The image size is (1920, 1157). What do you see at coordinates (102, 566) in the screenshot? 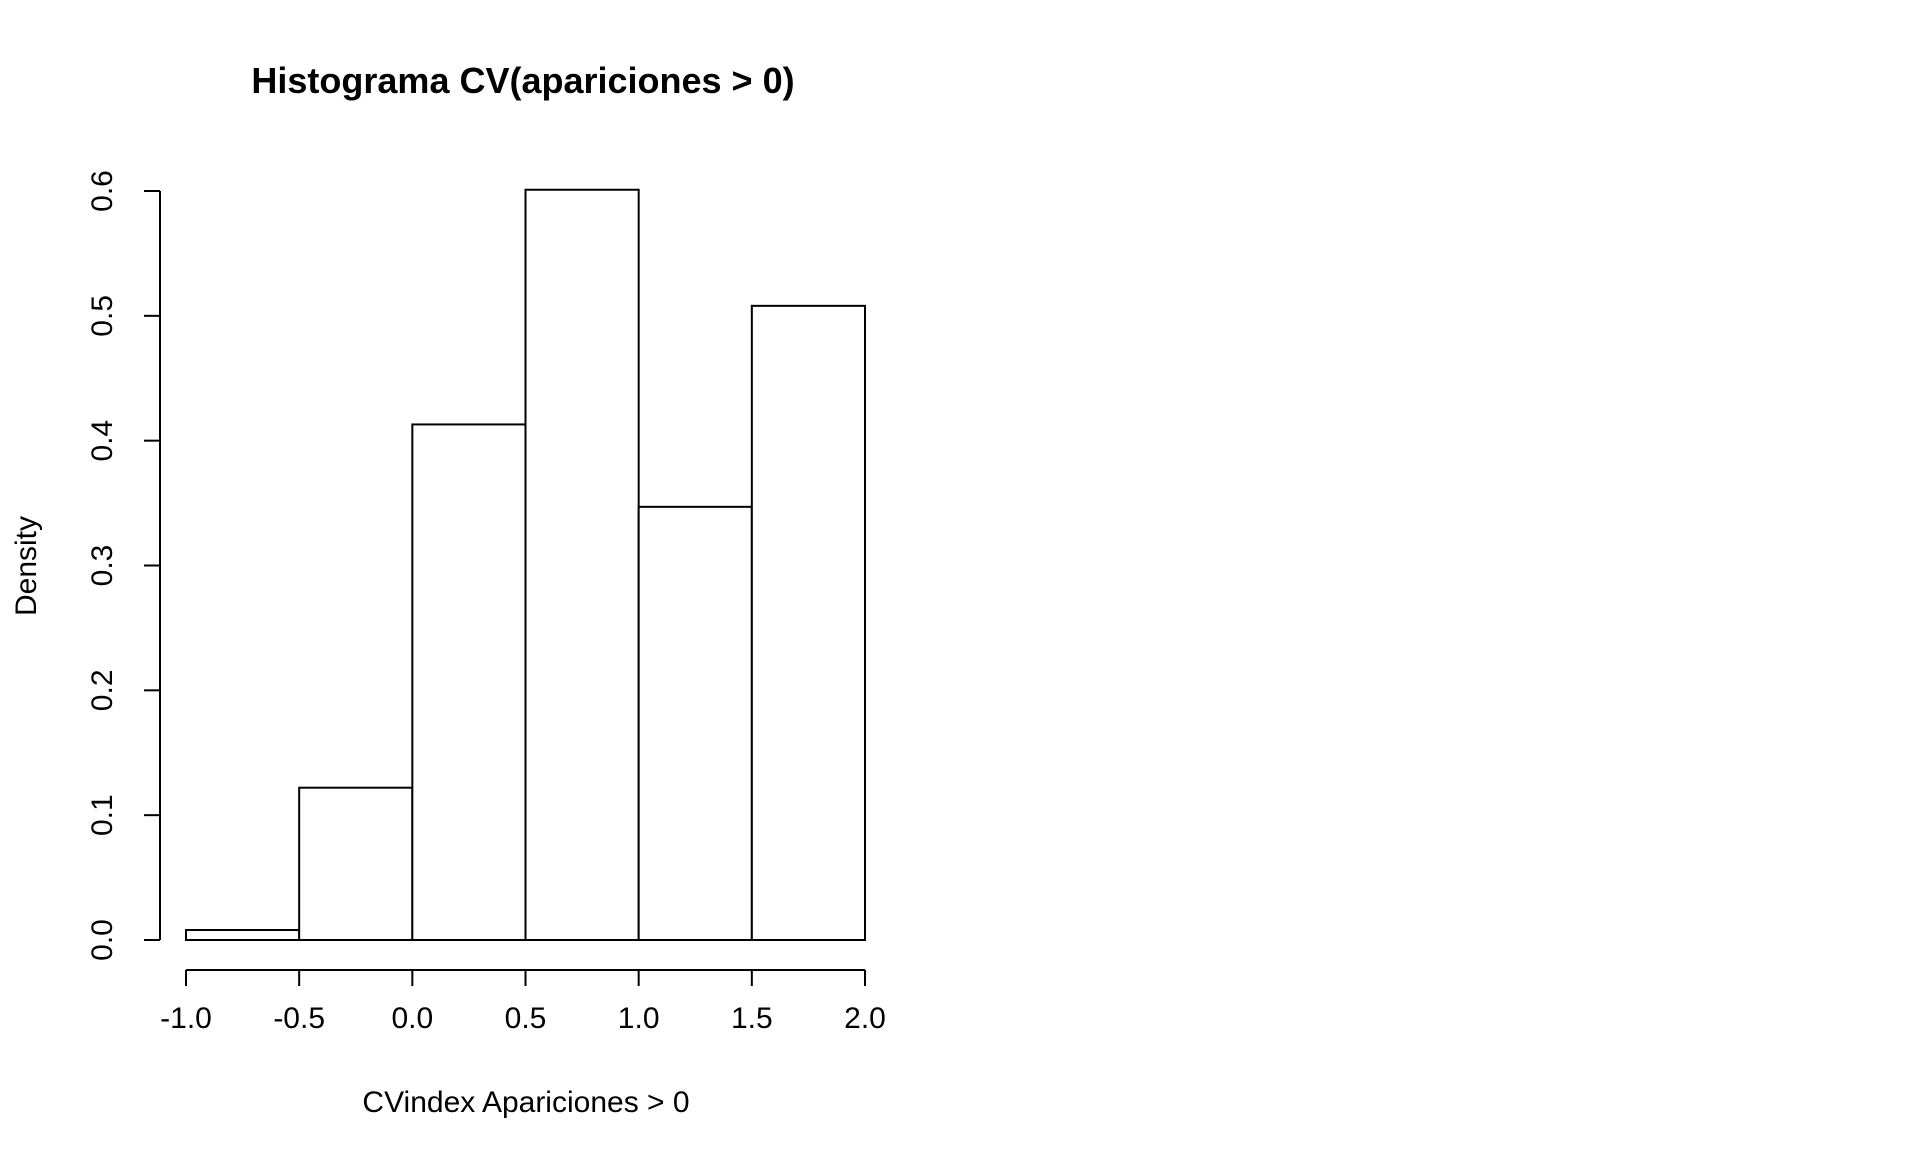
I see `y-tick-label: 0.3` at bounding box center [102, 566].